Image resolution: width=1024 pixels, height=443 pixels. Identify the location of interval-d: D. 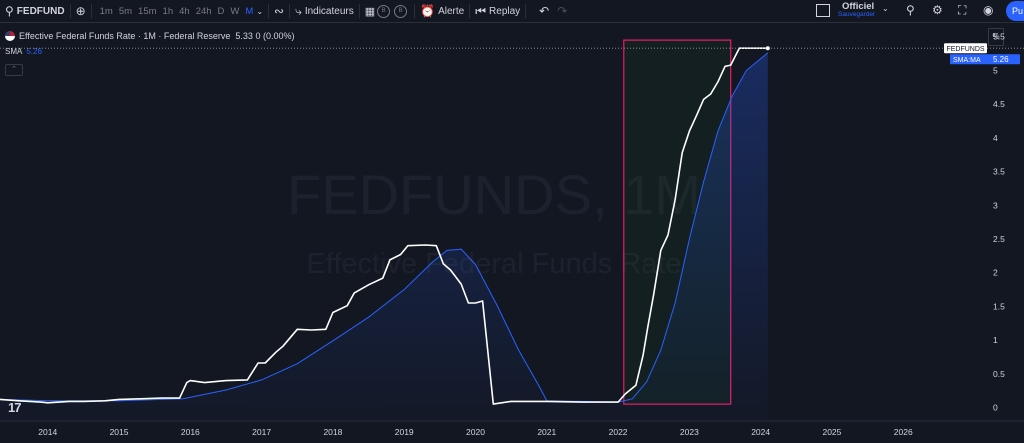
(221, 11).